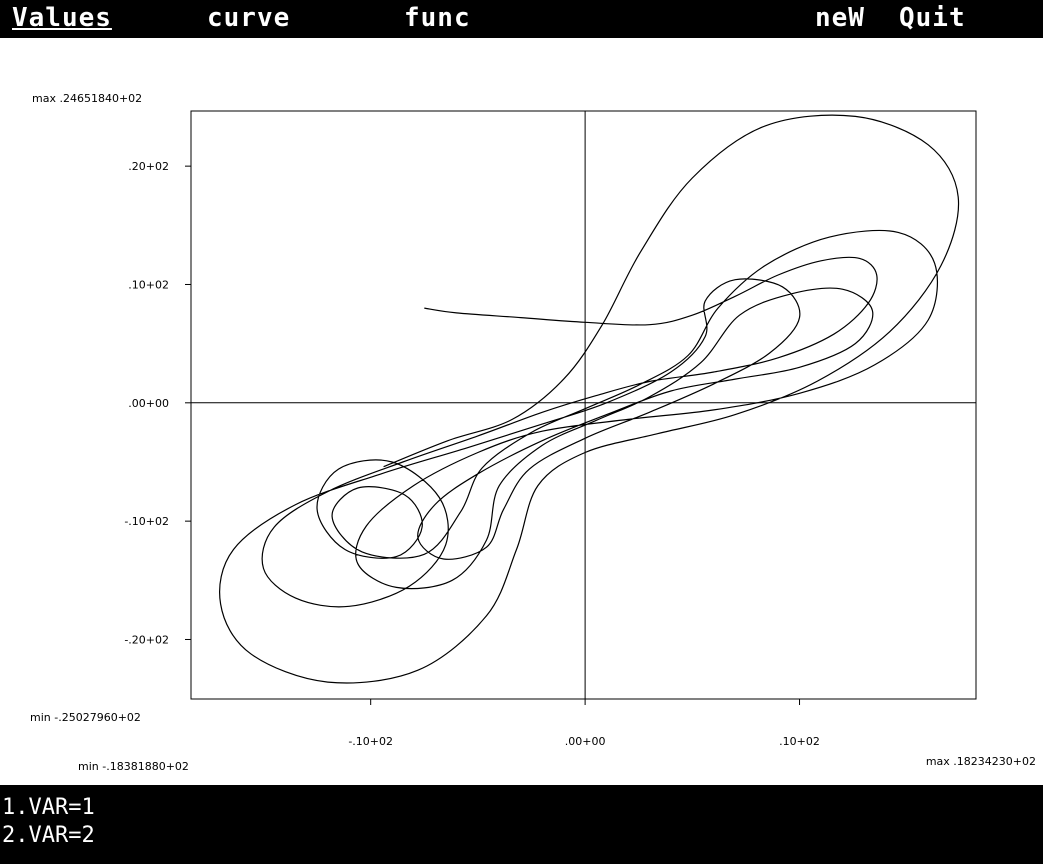  What do you see at coordinates (840, 18) in the screenshot?
I see `menu-new: neW` at bounding box center [840, 18].